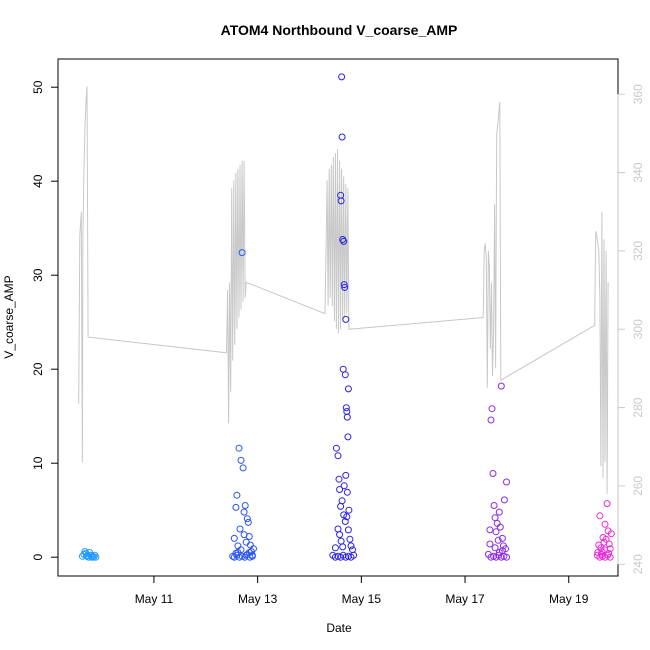 This screenshot has height=650, width=650. What do you see at coordinates (258, 599) in the screenshot?
I see `x-tick-label: May 13` at bounding box center [258, 599].